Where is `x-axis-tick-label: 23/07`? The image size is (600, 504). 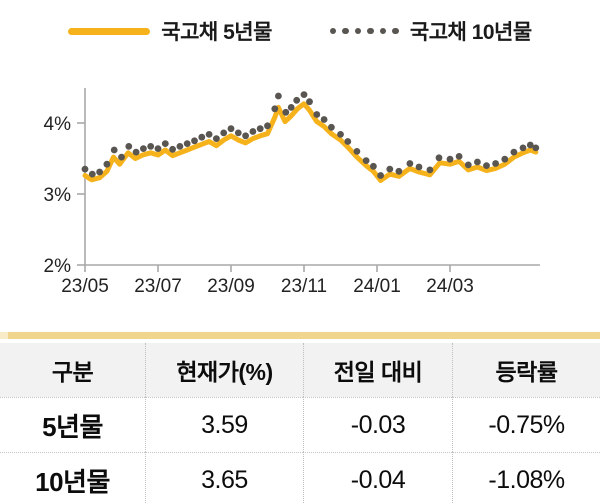
x-axis-tick-label: 23/07 is located at coordinates (158, 286).